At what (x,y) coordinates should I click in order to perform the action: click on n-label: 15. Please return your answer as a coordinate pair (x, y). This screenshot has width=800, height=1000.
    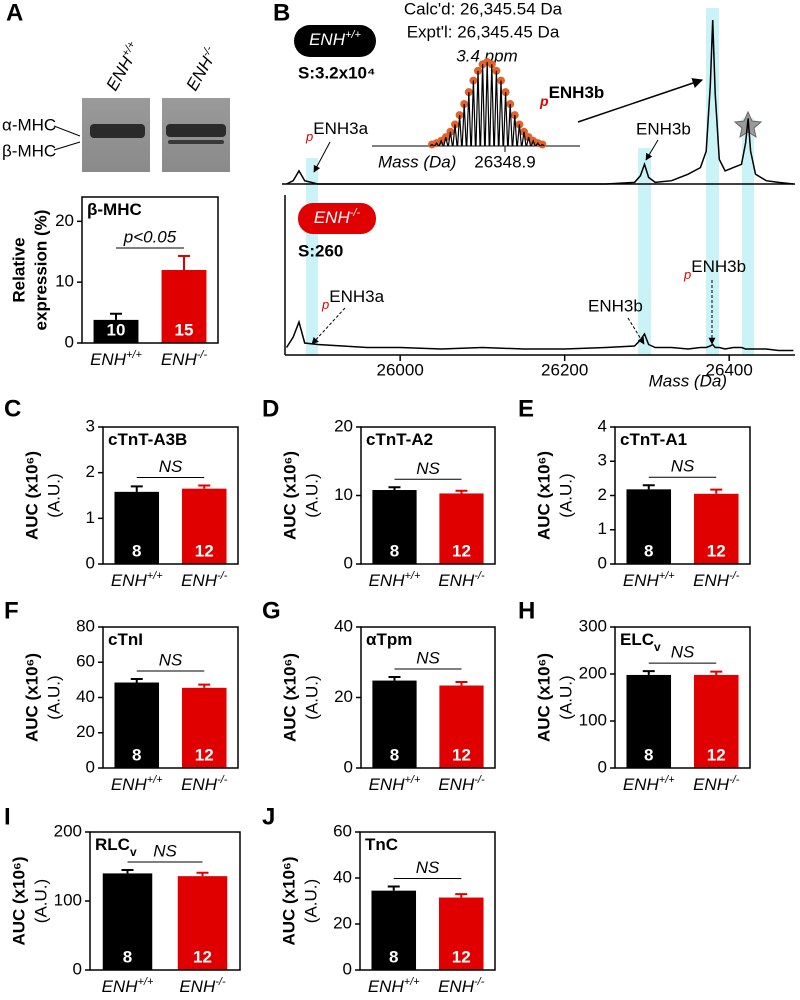
    Looking at the image, I should click on (184, 329).